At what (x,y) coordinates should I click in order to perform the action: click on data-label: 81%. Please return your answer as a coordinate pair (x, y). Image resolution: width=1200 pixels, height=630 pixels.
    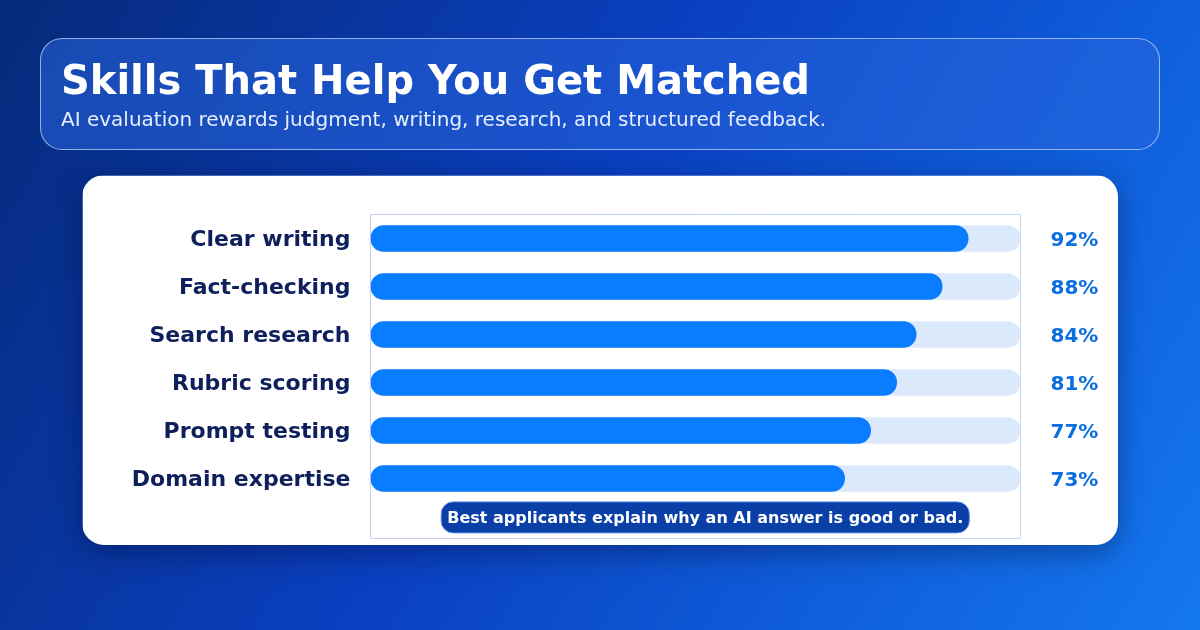
    Looking at the image, I should click on (1074, 382).